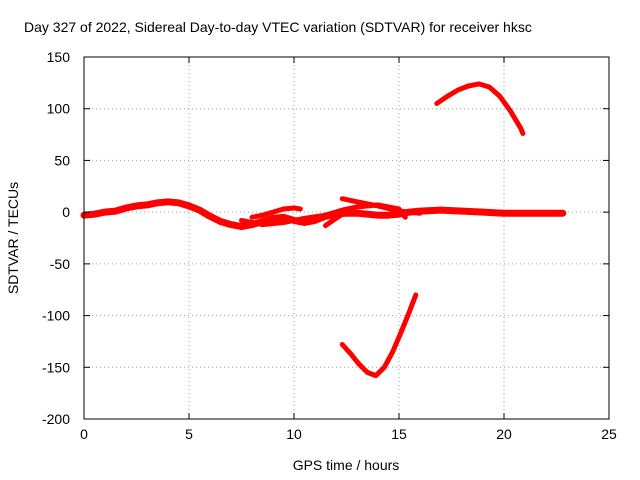  What do you see at coordinates (56, 316) in the screenshot?
I see `y-tick-label: -100` at bounding box center [56, 316].